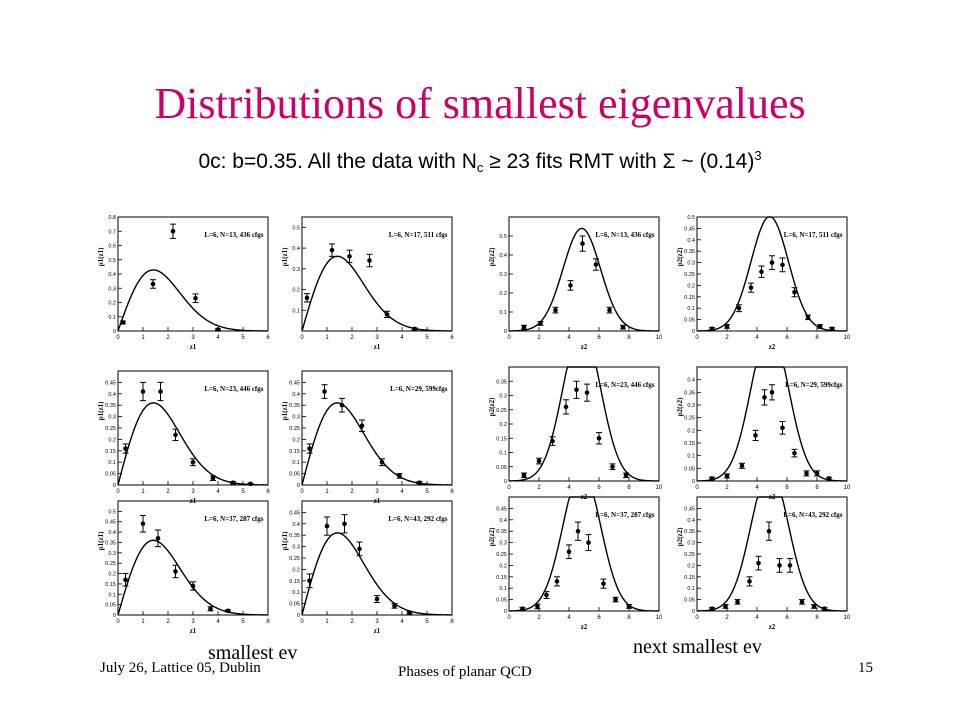 Image resolution: width=960 pixels, height=720 pixels. I want to click on y-tick-label: 0.7, so click(112, 232).